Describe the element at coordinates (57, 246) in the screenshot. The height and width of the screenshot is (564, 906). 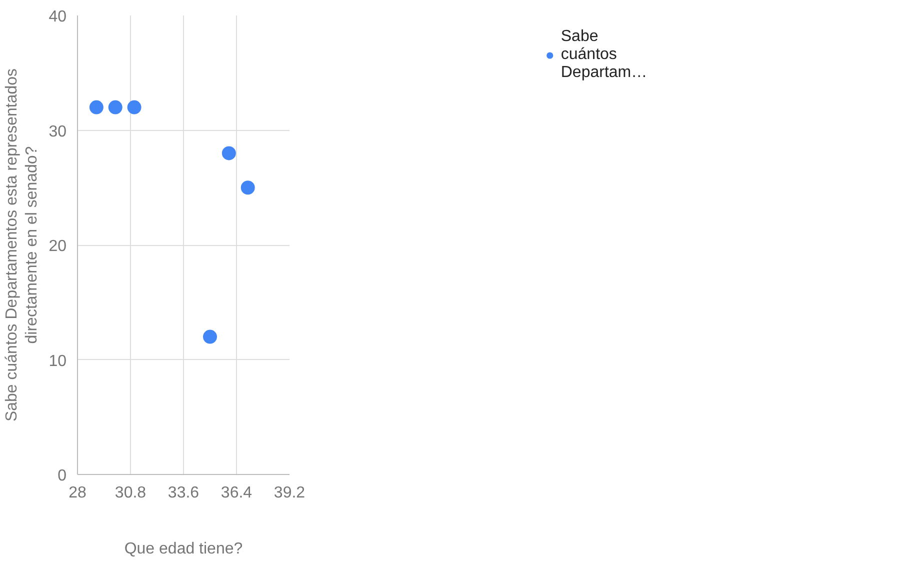
I see `y-tick-label: 20` at that location.